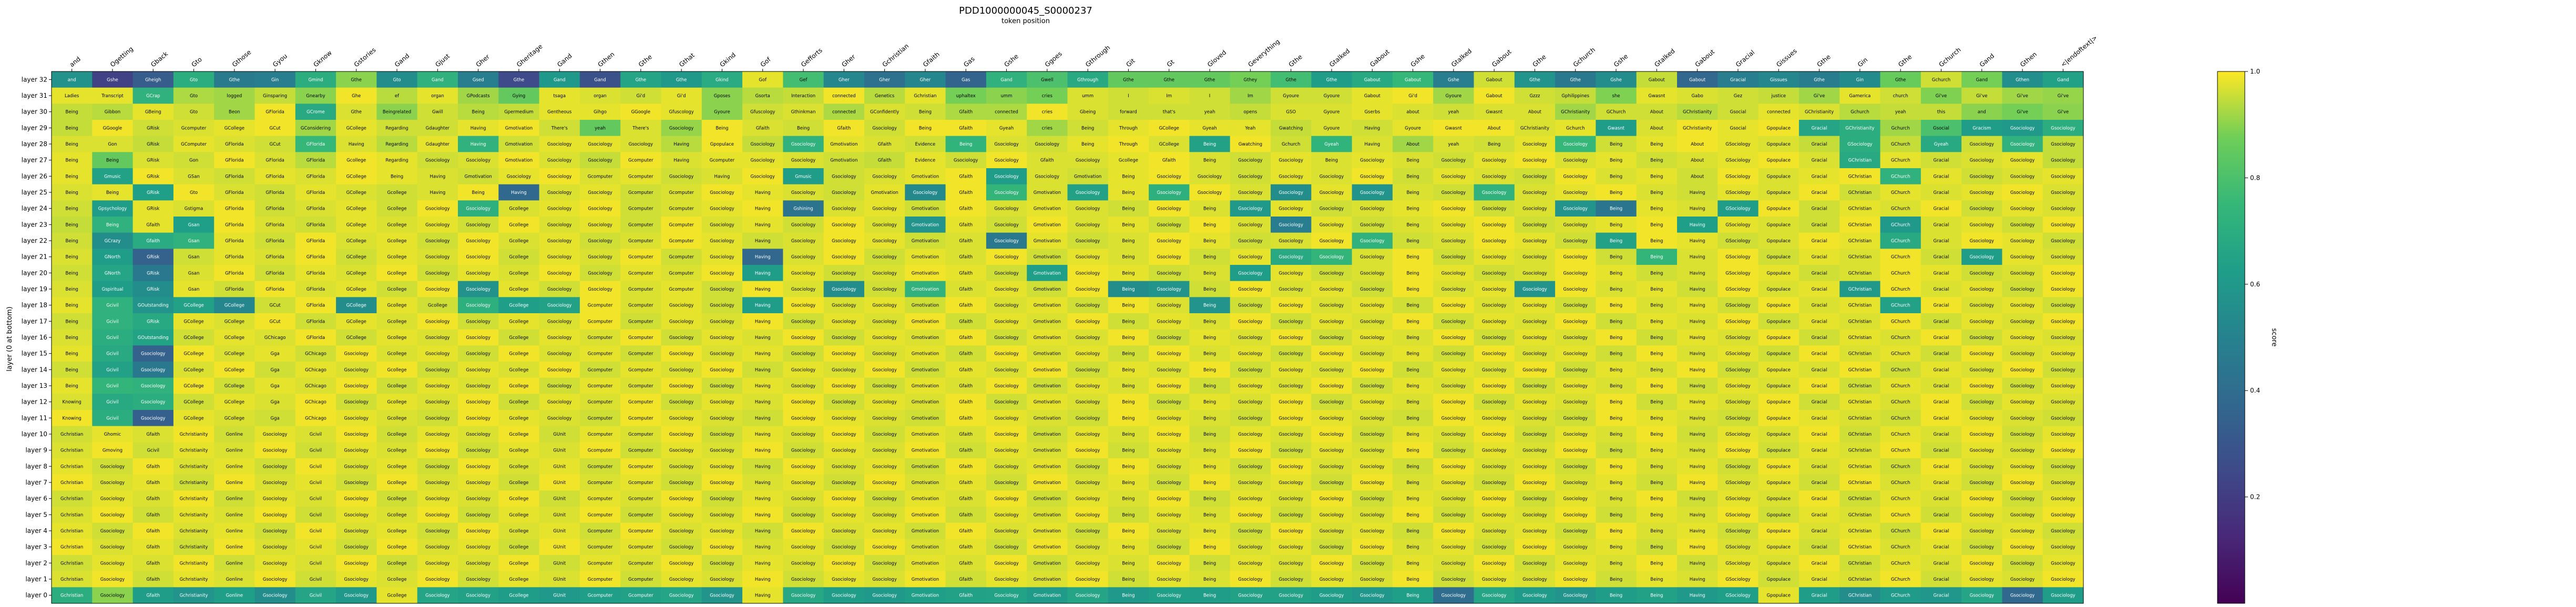  I want to click on cell-label: Gfaith, so click(966, 370).